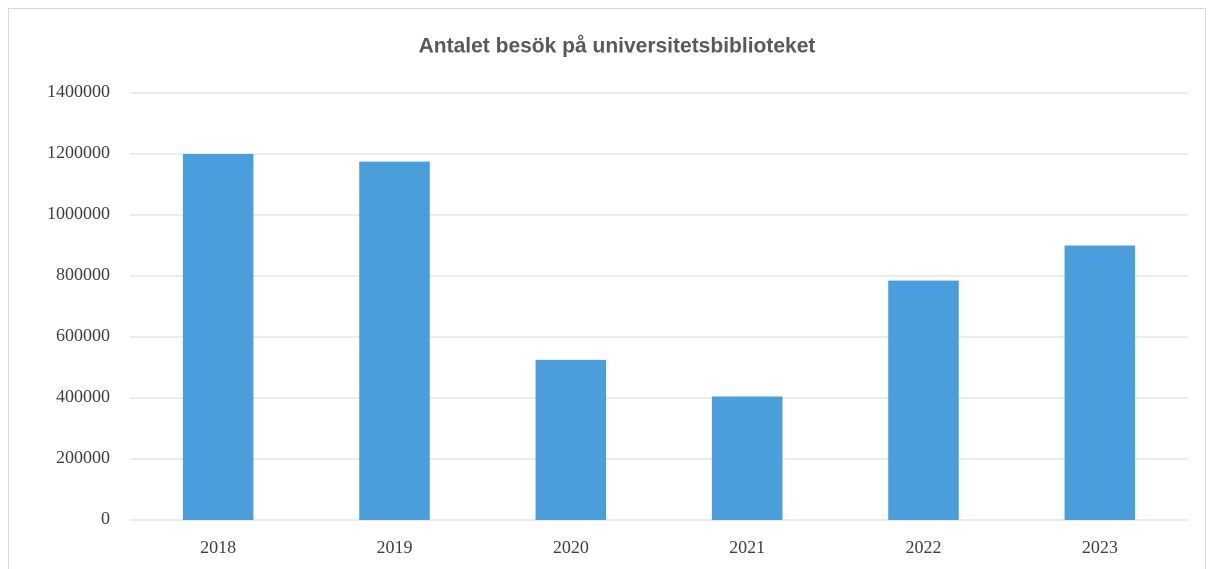 This screenshot has width=1214, height=569. I want to click on chart-title: Antalet besök på universitetsbiblioteket, so click(617, 46).